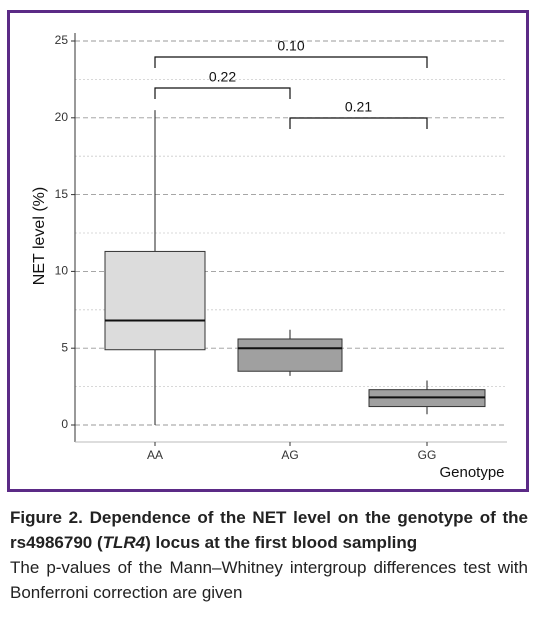 This screenshot has height=642, width=544. What do you see at coordinates (155, 455) in the screenshot?
I see `x-tick-label: AA` at bounding box center [155, 455].